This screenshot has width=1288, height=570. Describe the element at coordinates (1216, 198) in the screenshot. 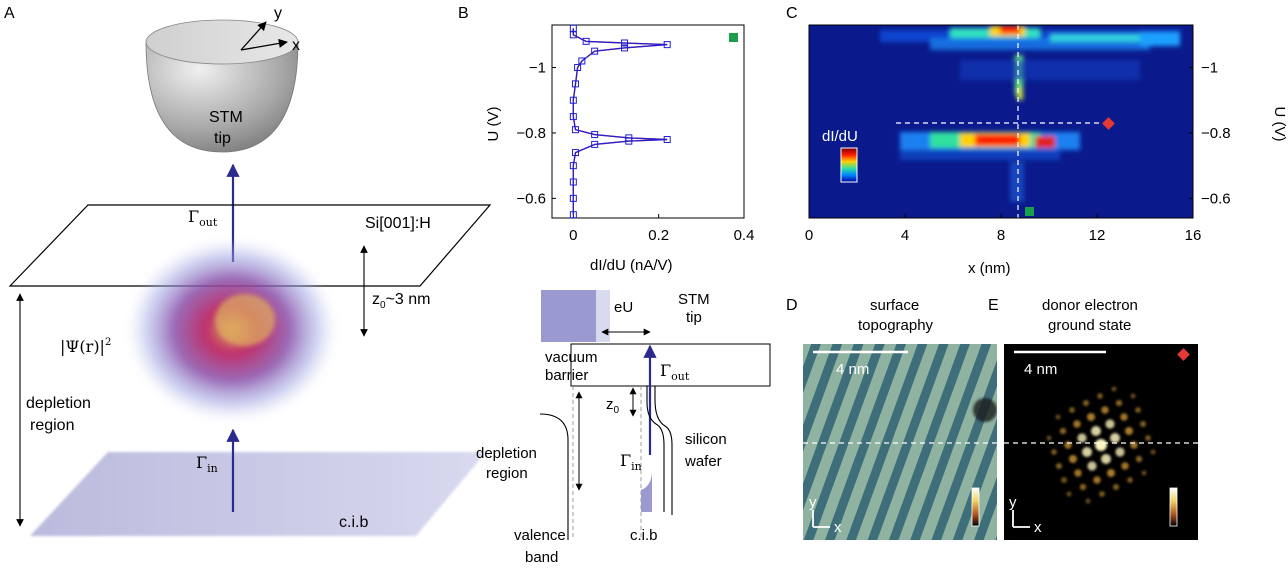

I see `heatmap-ytick-label: −0.6` at that location.